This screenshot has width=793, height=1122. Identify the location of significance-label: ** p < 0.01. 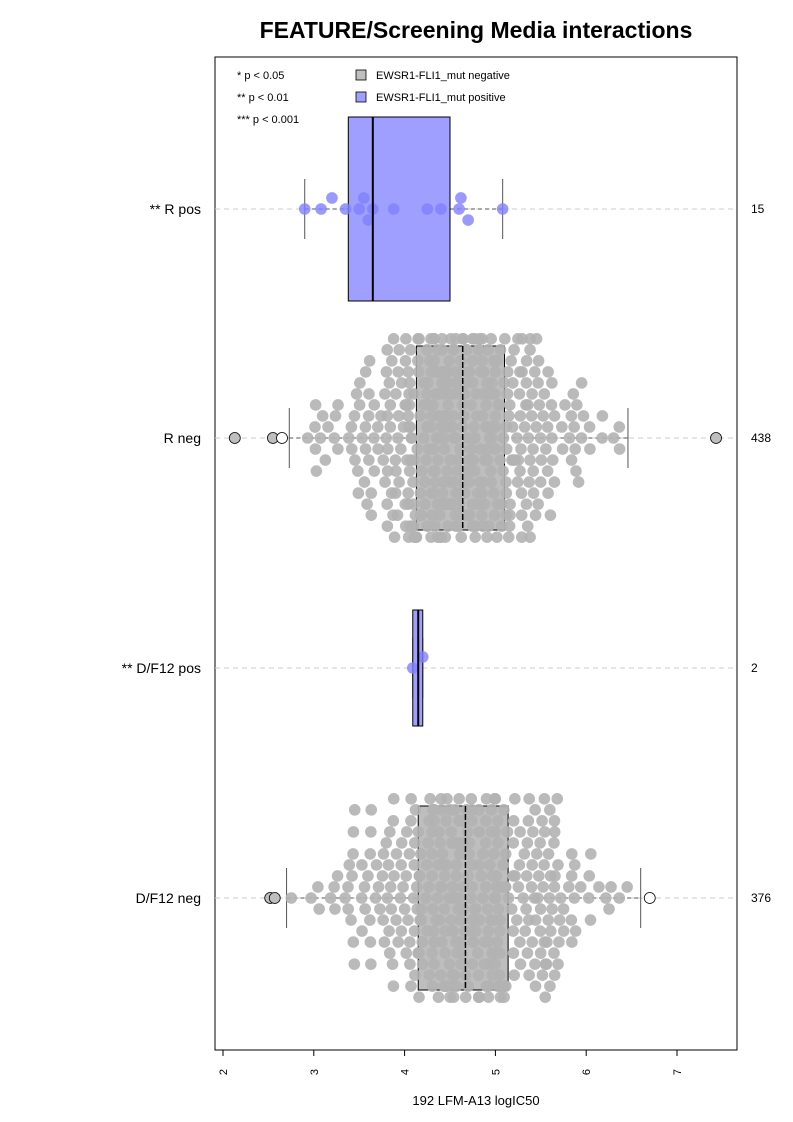
(263, 98).